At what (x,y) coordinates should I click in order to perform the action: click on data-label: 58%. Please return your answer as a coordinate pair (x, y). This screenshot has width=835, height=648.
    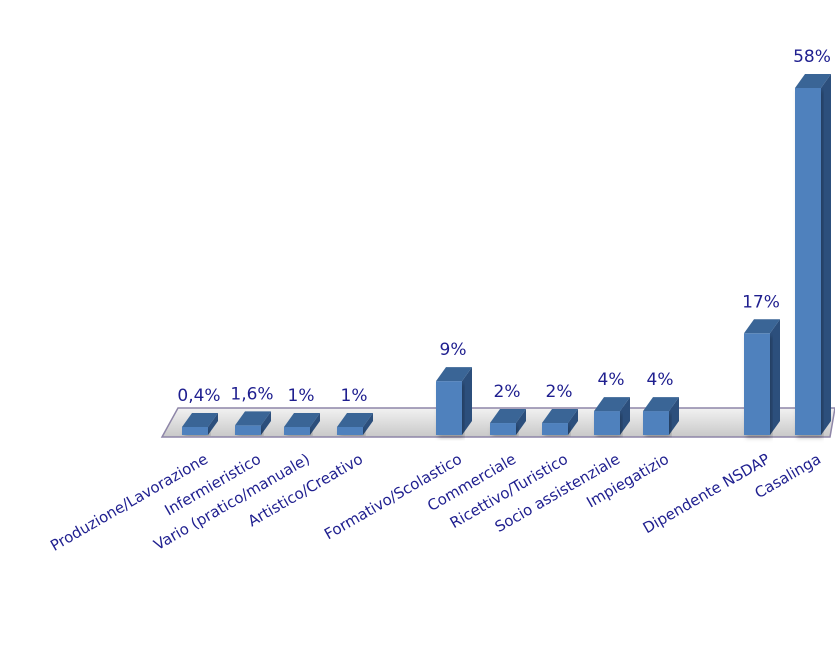
    Looking at the image, I should click on (812, 57).